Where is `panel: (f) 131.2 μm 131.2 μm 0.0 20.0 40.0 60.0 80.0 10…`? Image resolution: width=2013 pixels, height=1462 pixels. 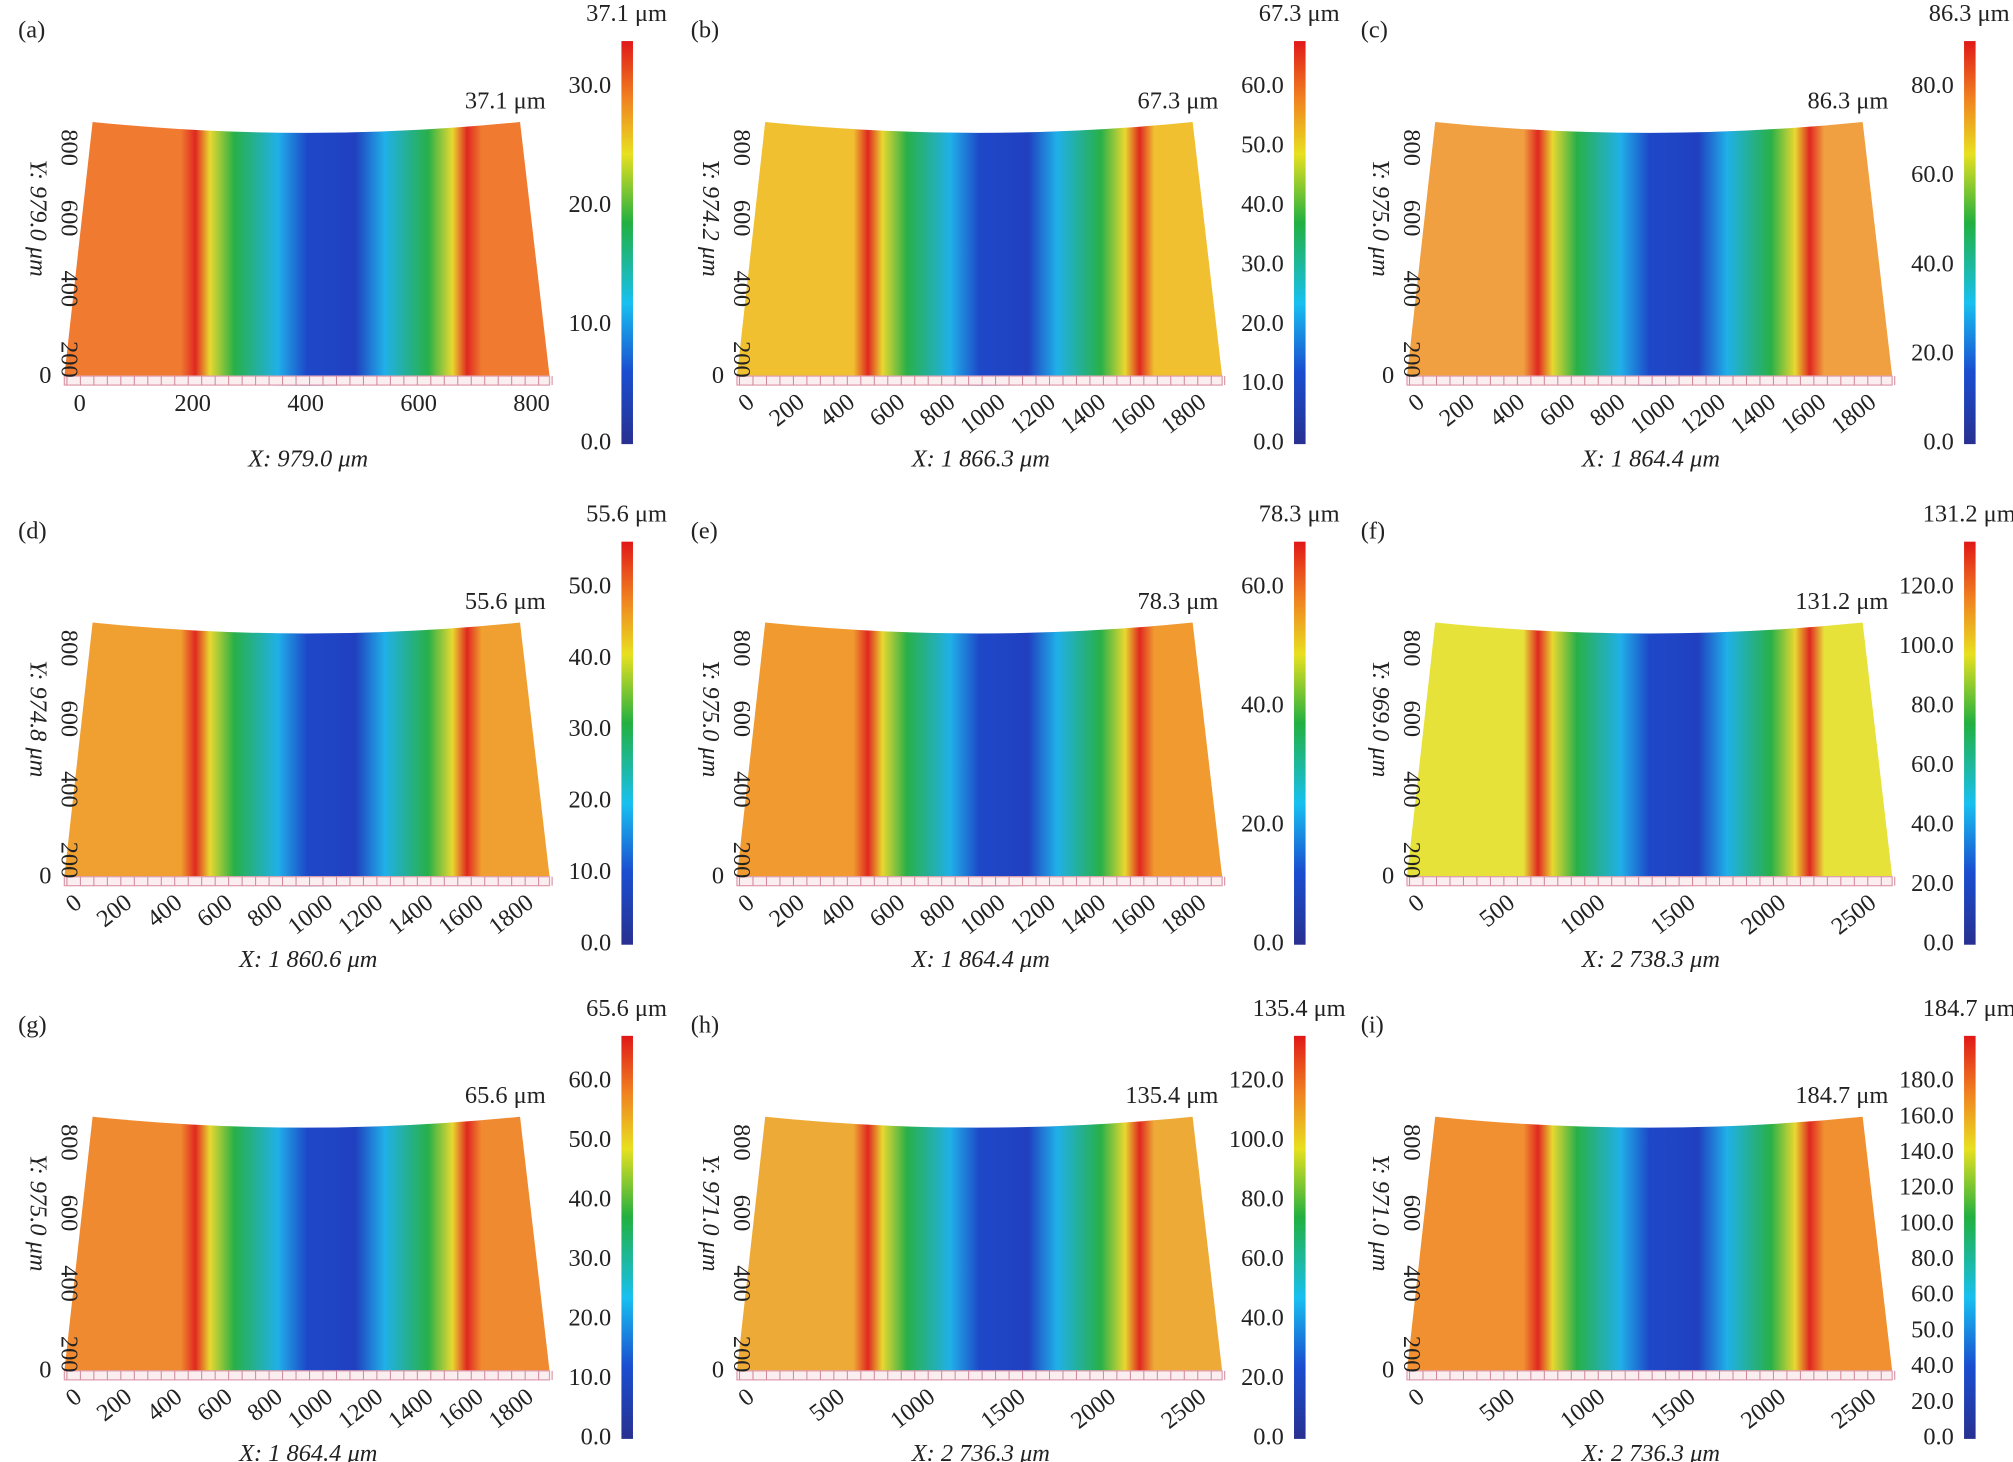 panel: (f) 131.2 μm 131.2 μm 0.0 20.0 40.0 60.0 80.0 10… is located at coordinates (1687, 737).